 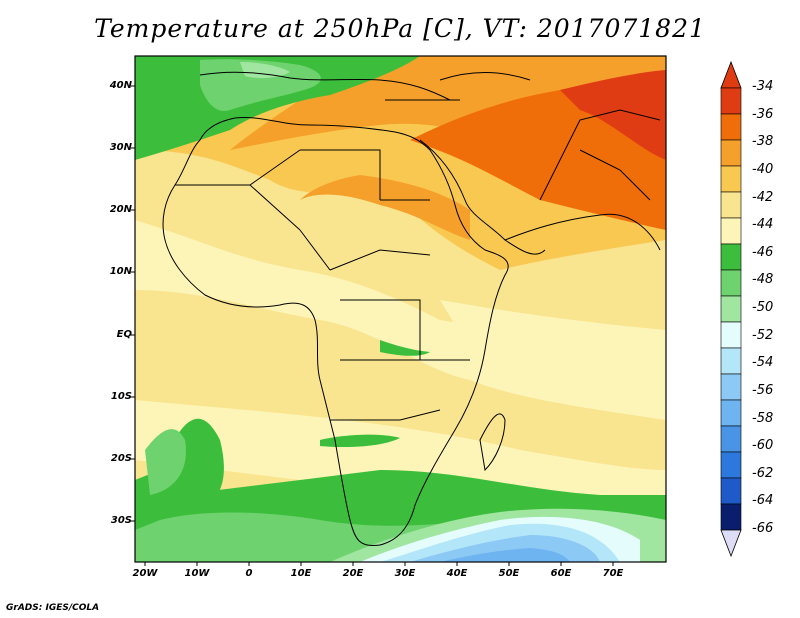 I want to click on lon-label: 20W, so click(x=145, y=573).